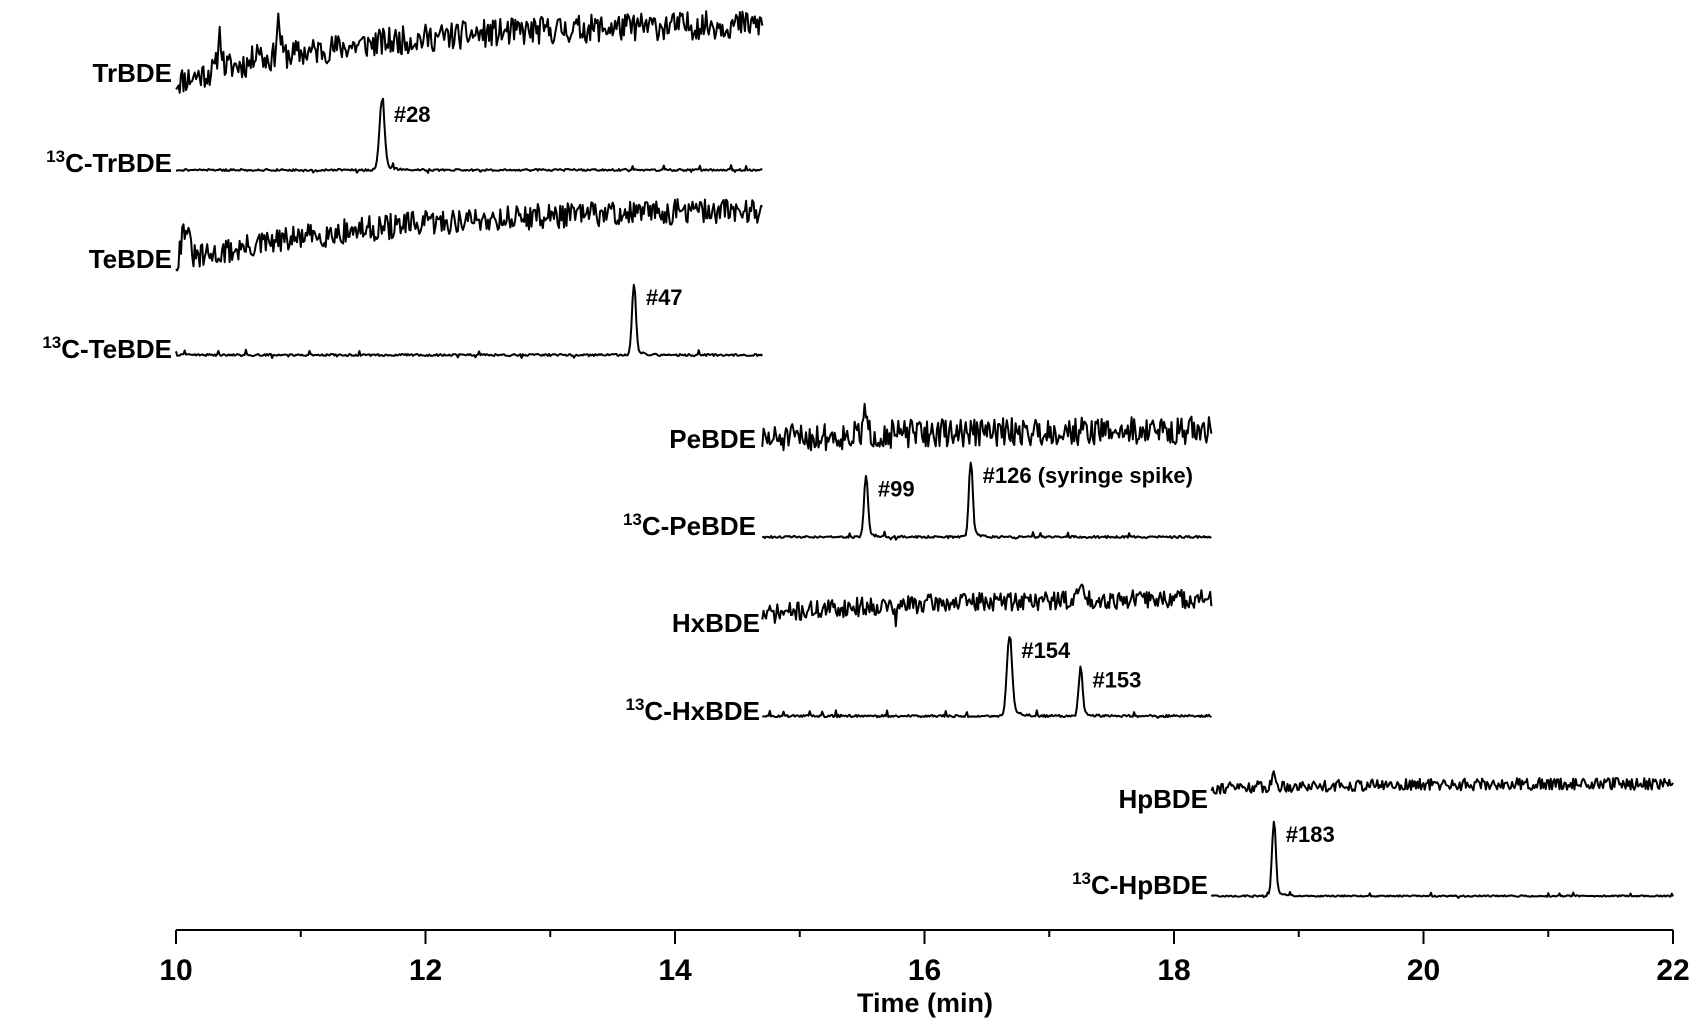 The height and width of the screenshot is (1018, 1700). Describe the element at coordinates (469, 135) in the screenshot. I see `trace-13c-trbde` at that location.